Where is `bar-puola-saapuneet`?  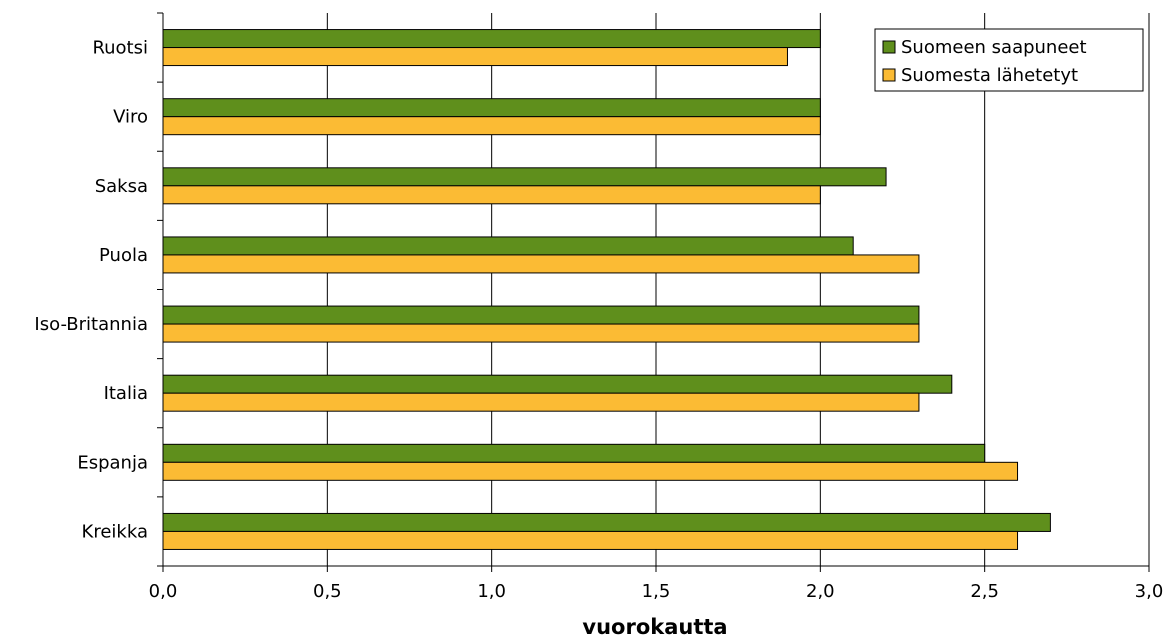 bar-puola-saapuneet is located at coordinates (508, 246).